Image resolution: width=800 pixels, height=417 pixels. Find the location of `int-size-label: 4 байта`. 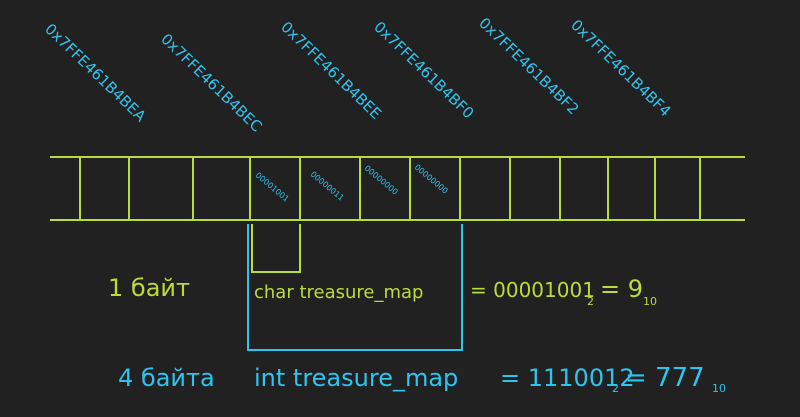

int-size-label: 4 байта is located at coordinates (166, 378).